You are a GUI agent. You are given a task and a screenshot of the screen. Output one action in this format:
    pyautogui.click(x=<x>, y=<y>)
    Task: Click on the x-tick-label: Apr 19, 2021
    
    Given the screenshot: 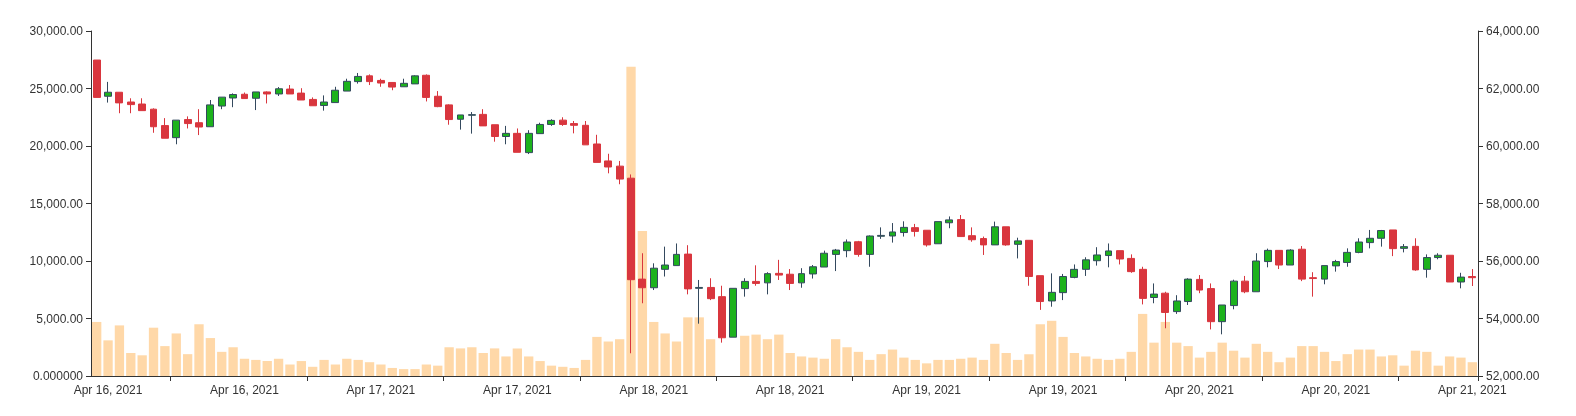 What is the action you would take?
    pyautogui.click(x=1063, y=390)
    